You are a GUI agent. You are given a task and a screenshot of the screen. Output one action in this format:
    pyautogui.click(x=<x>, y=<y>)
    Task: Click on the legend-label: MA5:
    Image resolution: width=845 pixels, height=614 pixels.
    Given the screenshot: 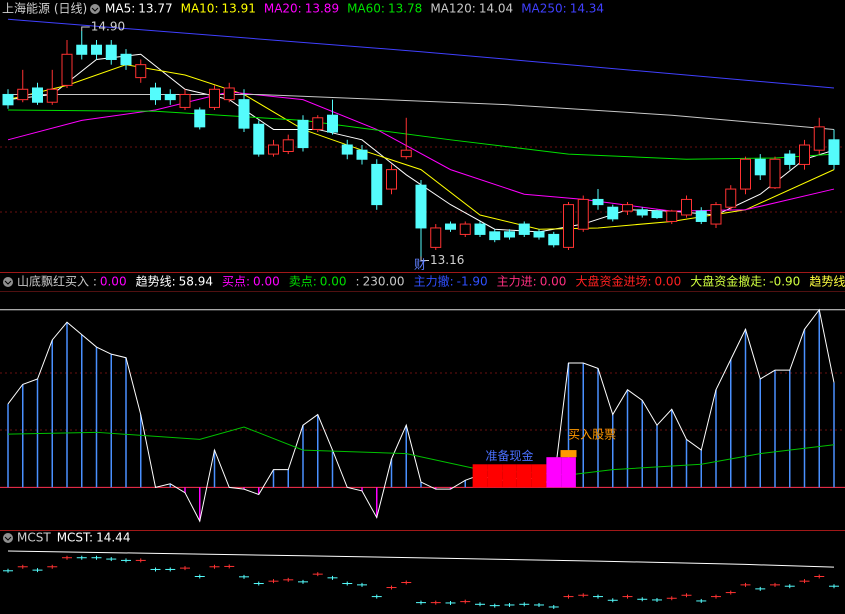 What is the action you would take?
    pyautogui.click(x=120, y=9)
    